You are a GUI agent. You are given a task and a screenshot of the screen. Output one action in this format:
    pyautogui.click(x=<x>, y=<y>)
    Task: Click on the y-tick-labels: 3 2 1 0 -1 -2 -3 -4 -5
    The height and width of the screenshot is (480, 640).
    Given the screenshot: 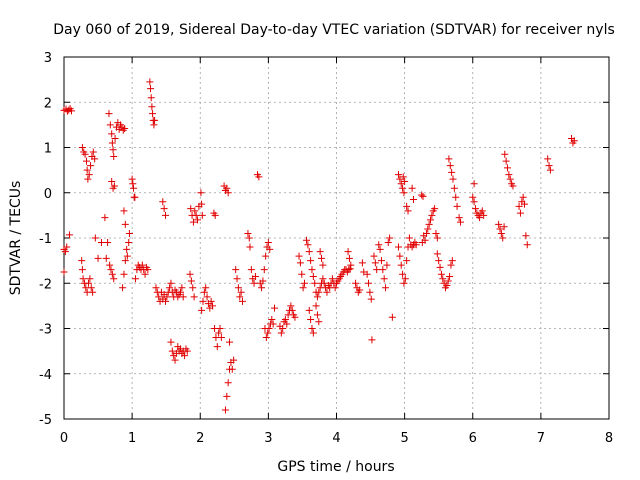 What is the action you would take?
    pyautogui.click(x=45, y=239)
    